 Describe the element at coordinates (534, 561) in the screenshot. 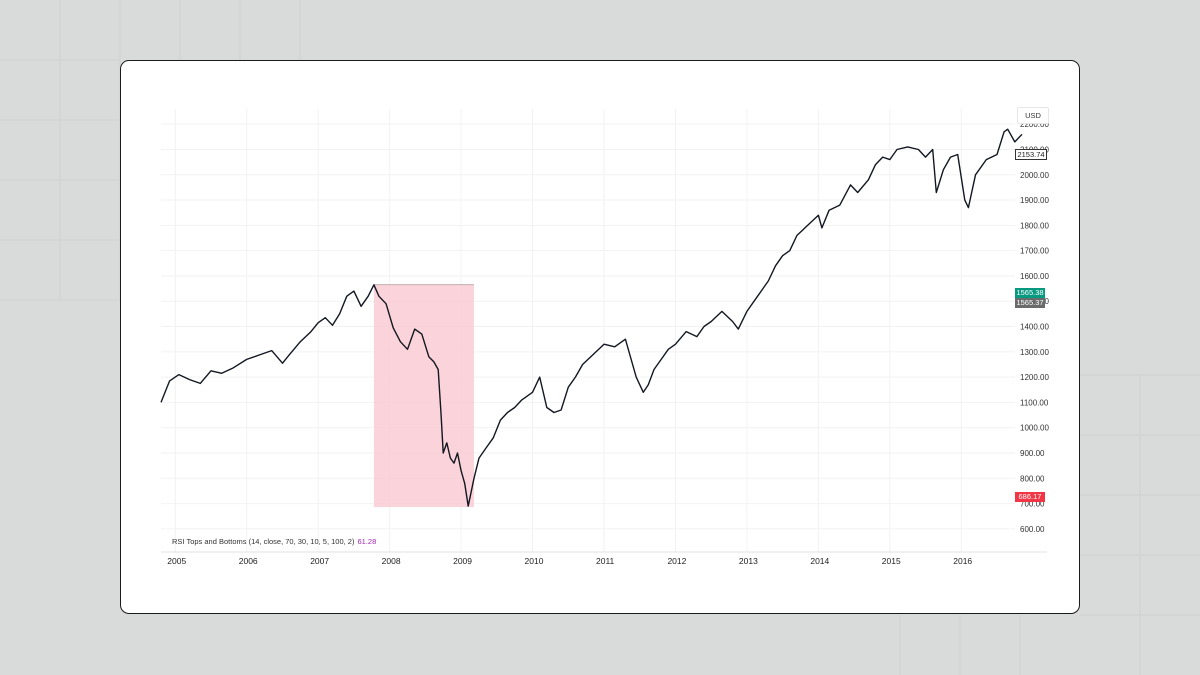

I see `x-tick-label: 2010` at that location.